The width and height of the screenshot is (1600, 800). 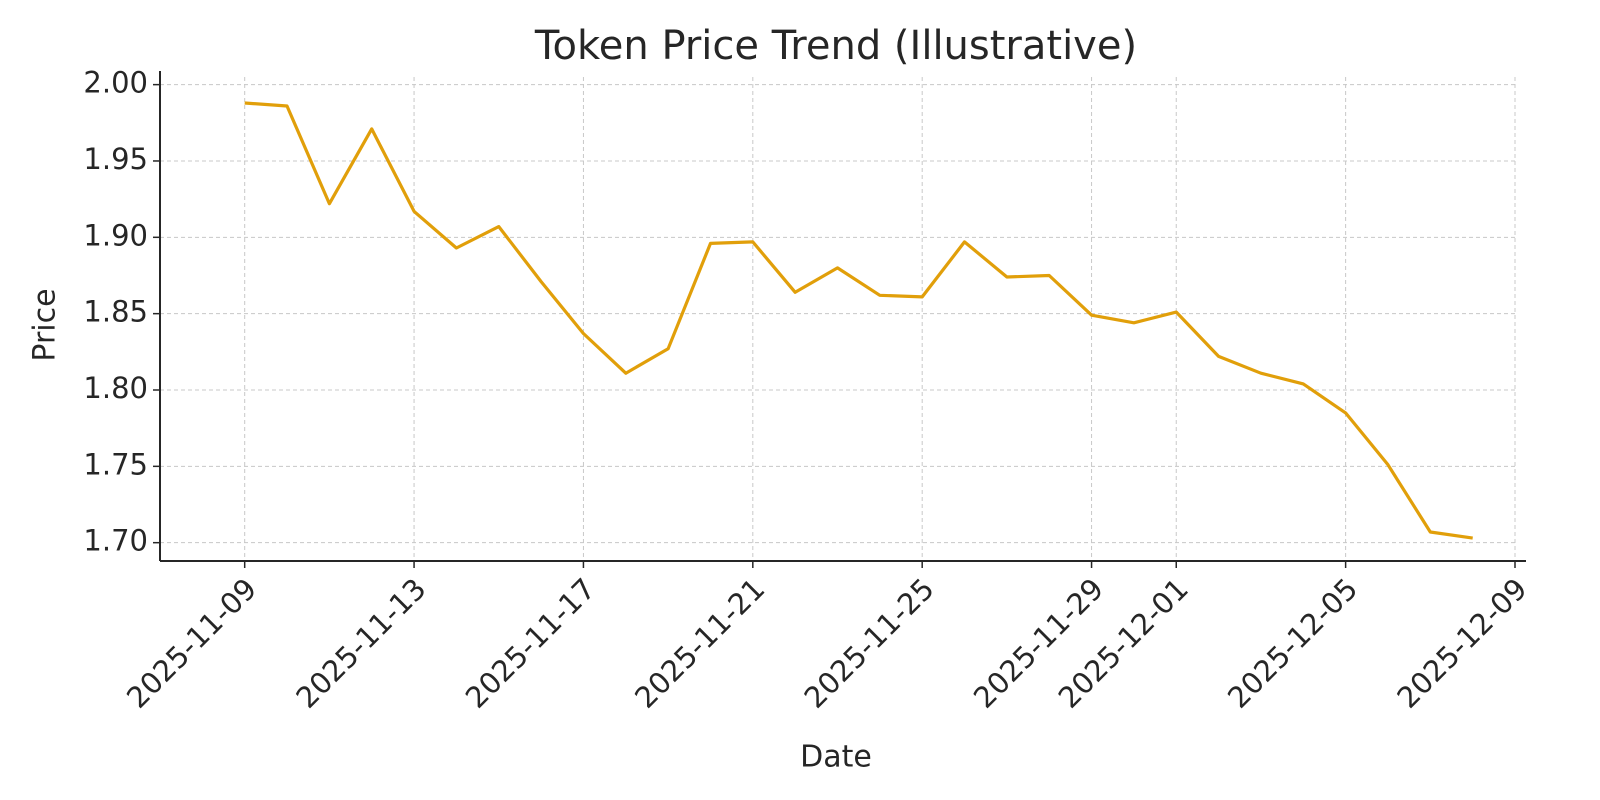 I want to click on y-tick-label: 1.80, so click(x=115, y=388).